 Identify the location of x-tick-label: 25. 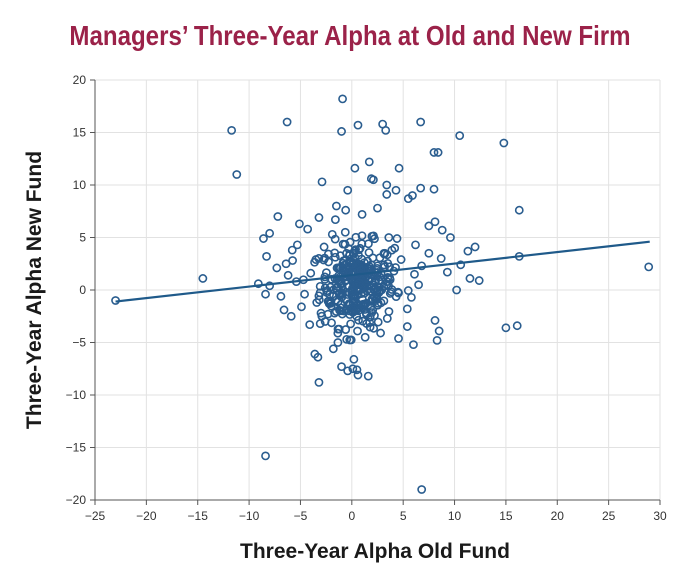
(609, 516).